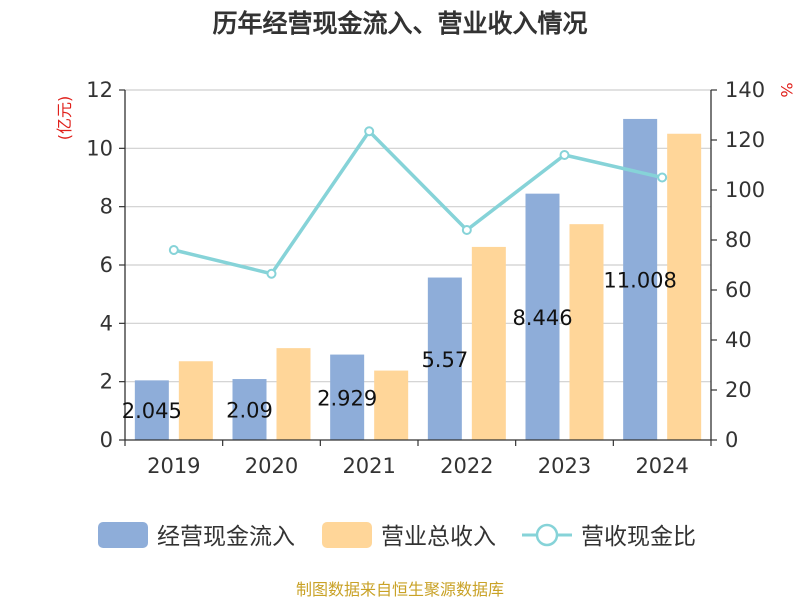 This screenshot has height=600, width=800. What do you see at coordinates (661, 466) in the screenshot?
I see `x-tick-label: 2024` at bounding box center [661, 466].